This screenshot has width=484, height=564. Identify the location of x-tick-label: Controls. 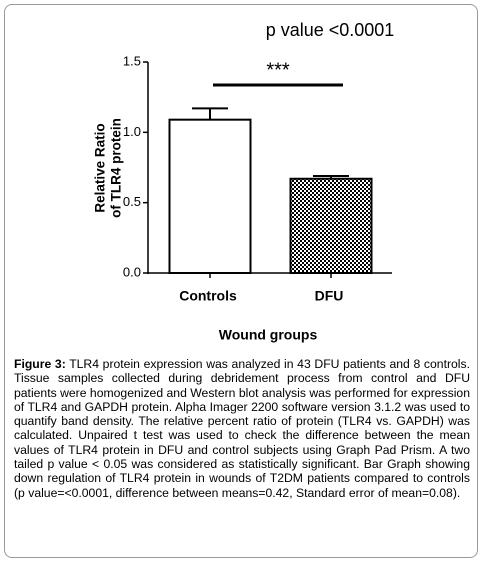
(208, 296).